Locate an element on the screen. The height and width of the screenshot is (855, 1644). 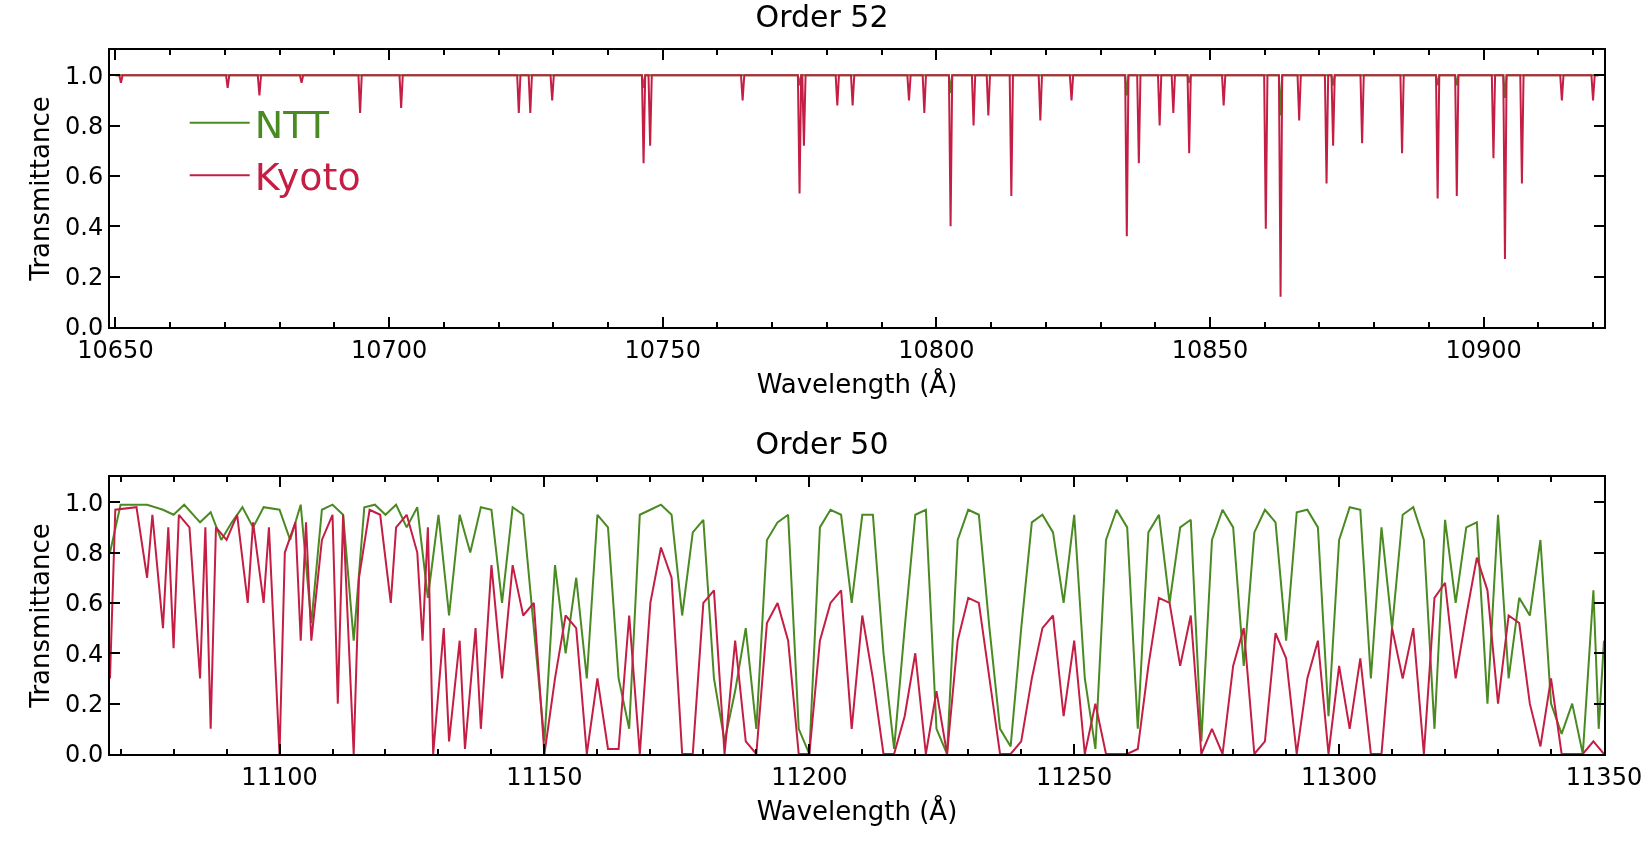
legend-label: NTT is located at coordinates (292, 124).